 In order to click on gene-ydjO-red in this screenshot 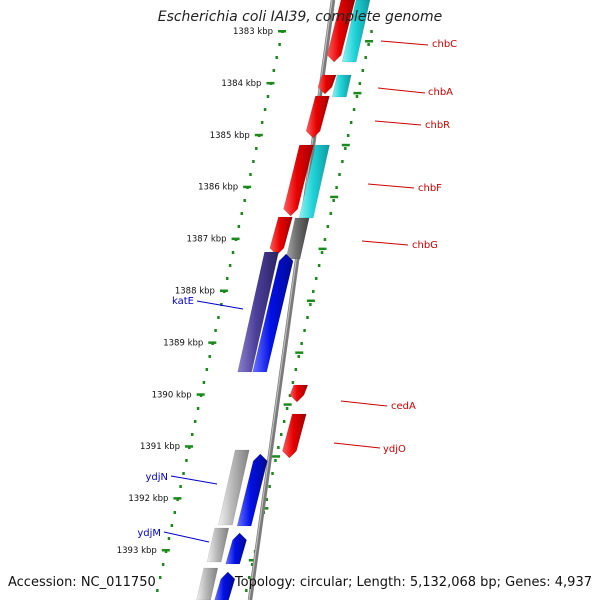, I will do `click(294, 436)`.